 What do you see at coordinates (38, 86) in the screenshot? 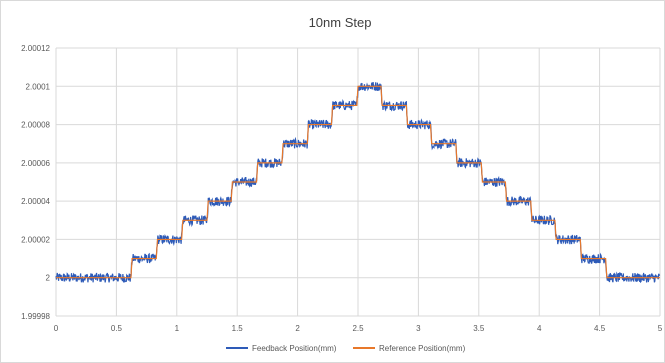
I see `y-tick-label: 2.0001` at bounding box center [38, 86].